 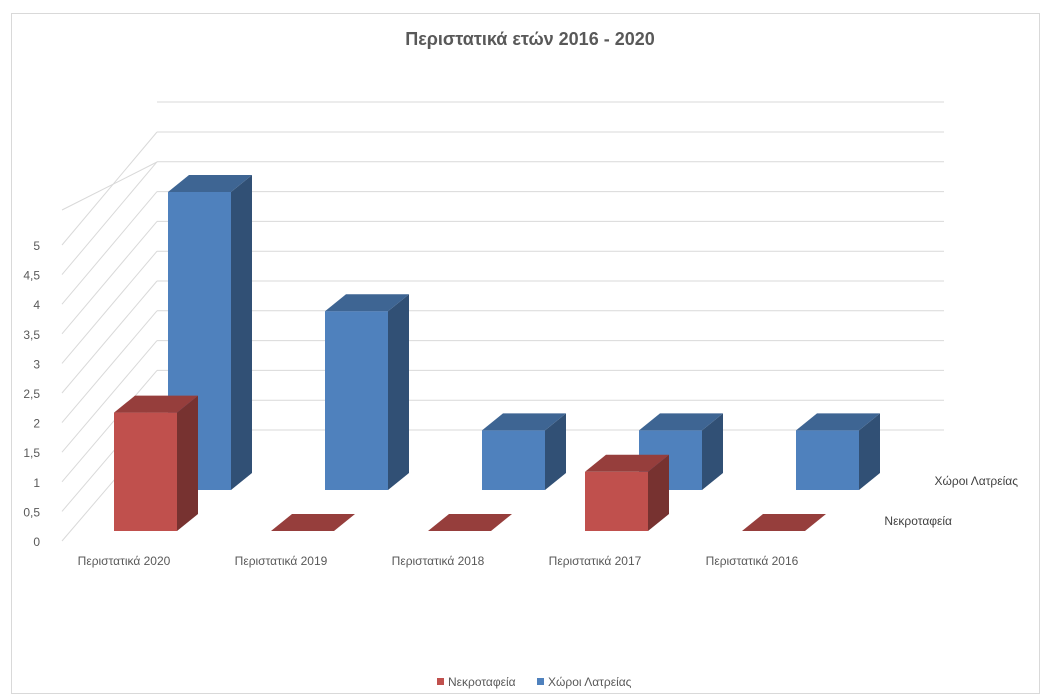 What do you see at coordinates (681, 422) in the screenshot?
I see `bar-back-4-top` at bounding box center [681, 422].